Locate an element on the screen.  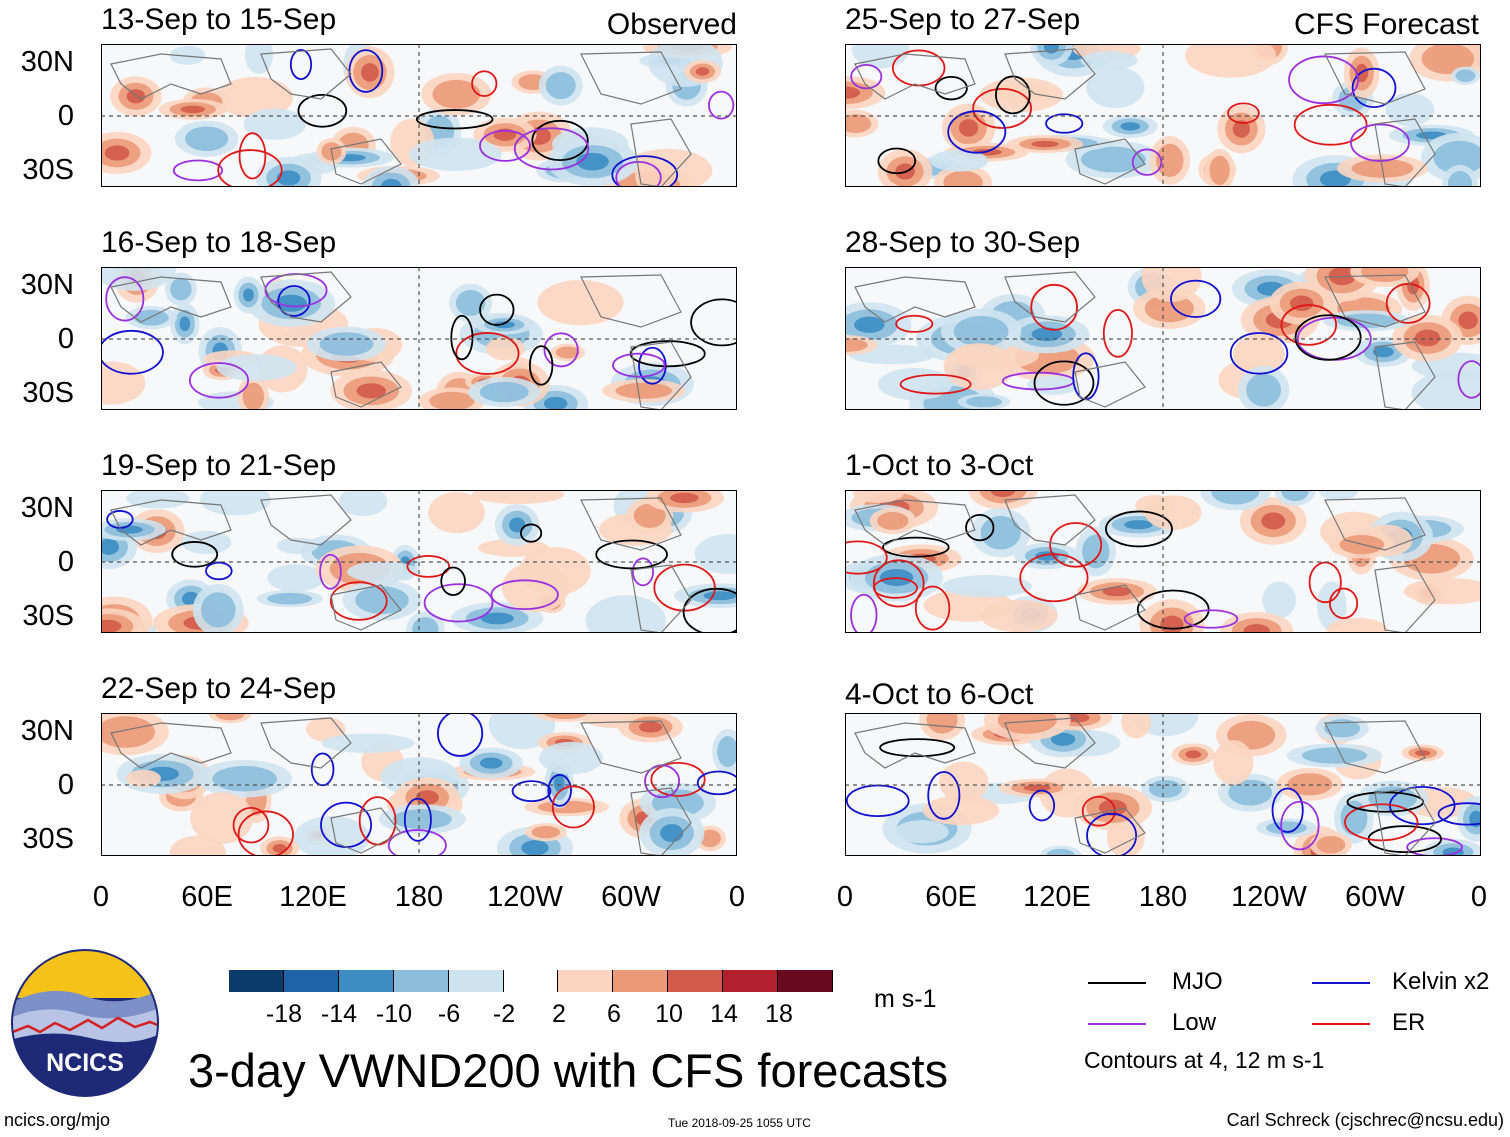
legend-line-er is located at coordinates (1341, 1024).